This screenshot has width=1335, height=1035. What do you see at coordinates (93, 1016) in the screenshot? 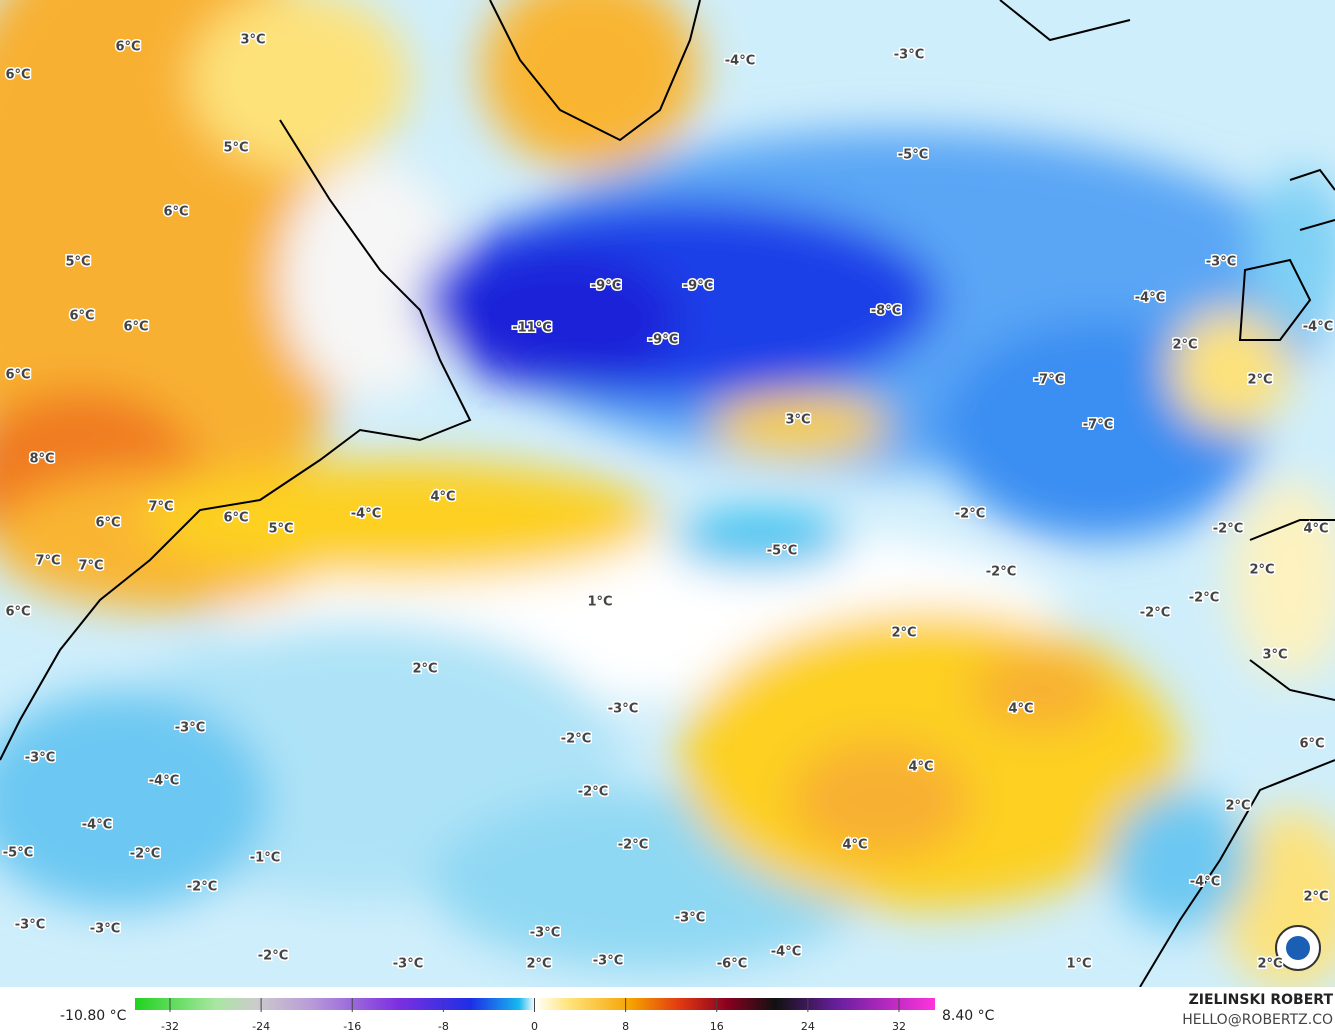
I see `colorbar-min: -10.80 °C` at bounding box center [93, 1016].